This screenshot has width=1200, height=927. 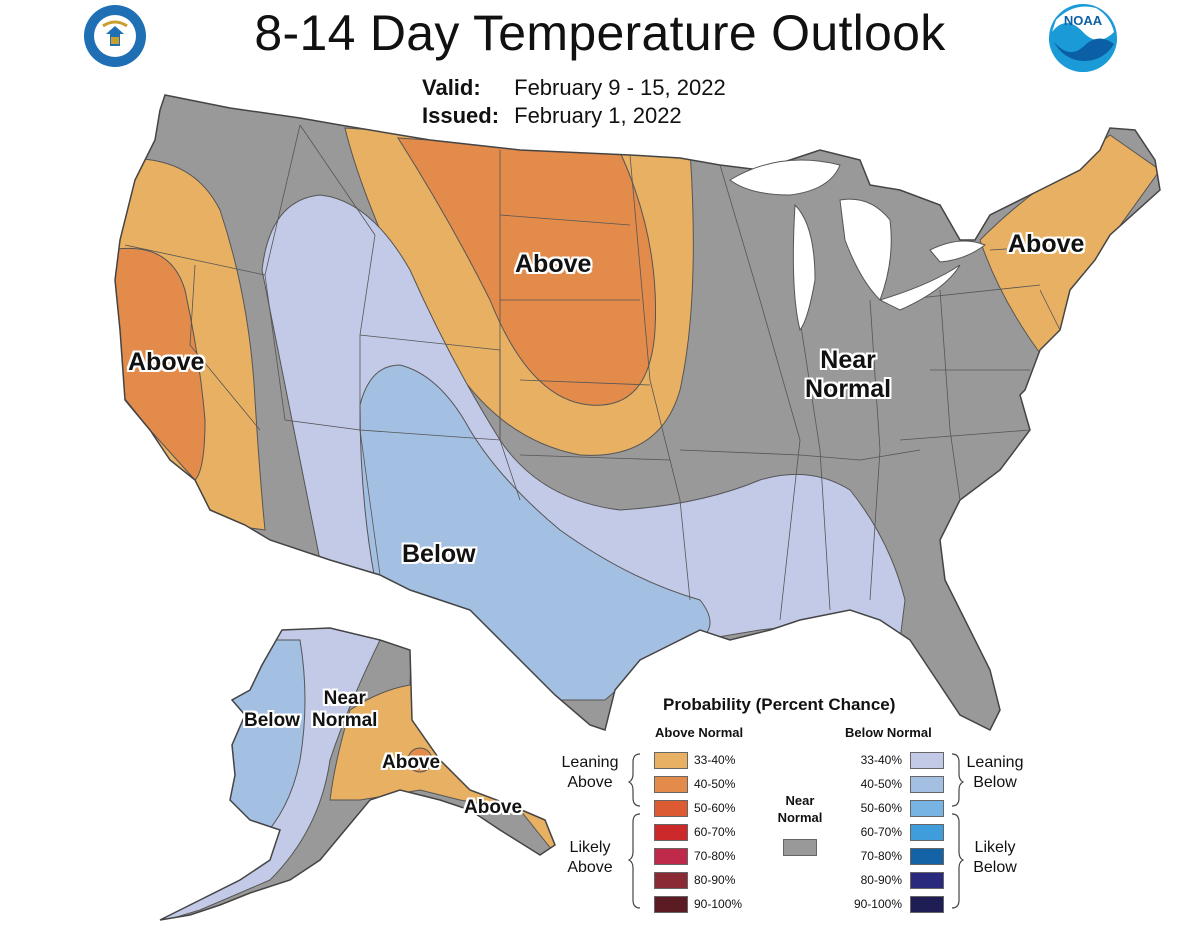 What do you see at coordinates (848, 389) in the screenshot?
I see `near-normal-line2: Normal` at bounding box center [848, 389].